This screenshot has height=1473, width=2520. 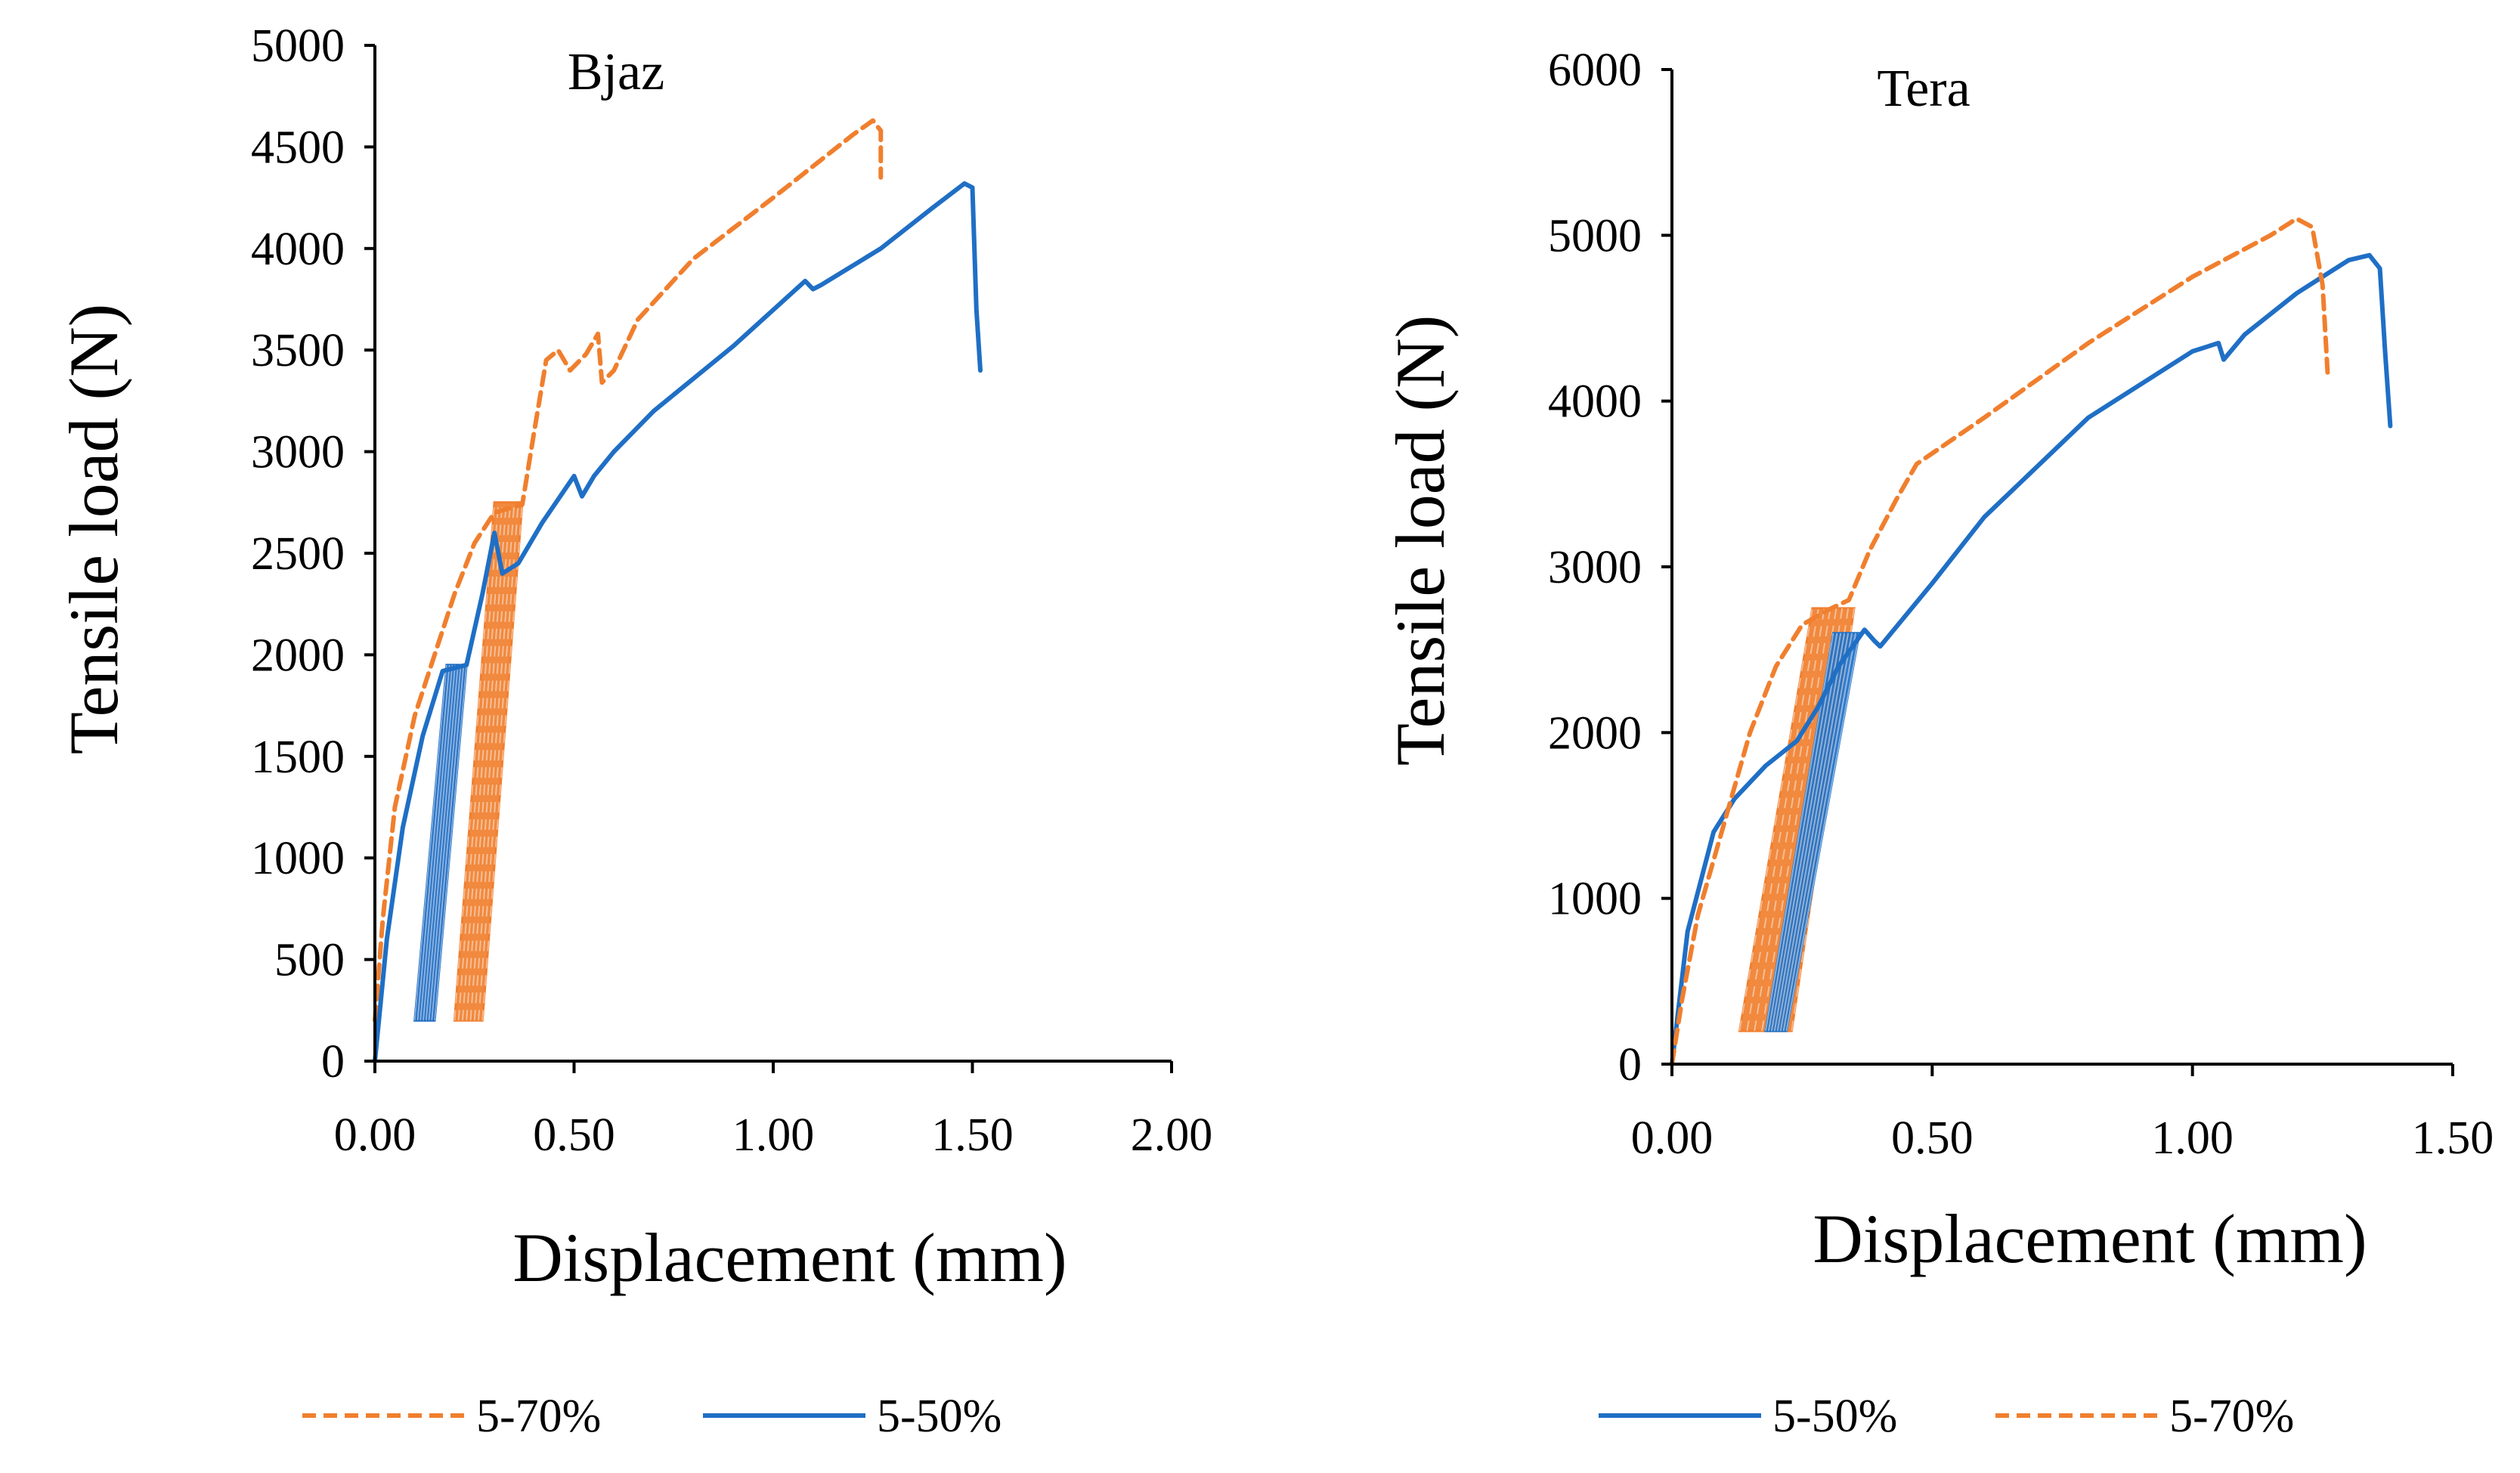 What do you see at coordinates (1420, 540) in the screenshot?
I see `tera-y-axis-label: Tensile load (N)` at bounding box center [1420, 540].